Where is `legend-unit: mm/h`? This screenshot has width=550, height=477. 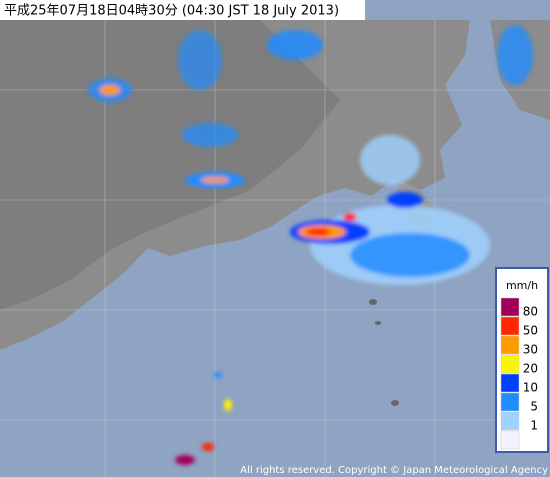
legend-unit: mm/h is located at coordinates (522, 285).